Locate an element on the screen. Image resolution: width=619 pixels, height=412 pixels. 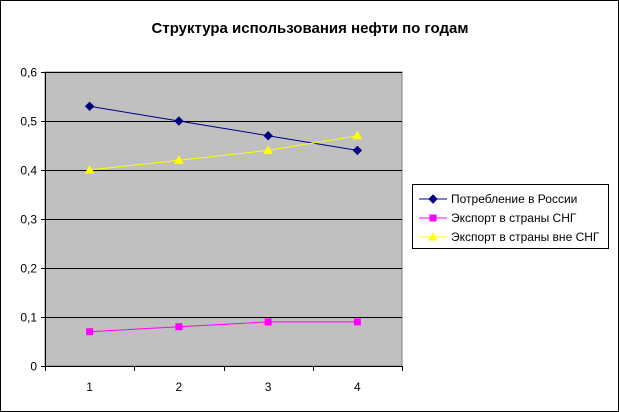
x-tick-label: 4 is located at coordinates (357, 387).